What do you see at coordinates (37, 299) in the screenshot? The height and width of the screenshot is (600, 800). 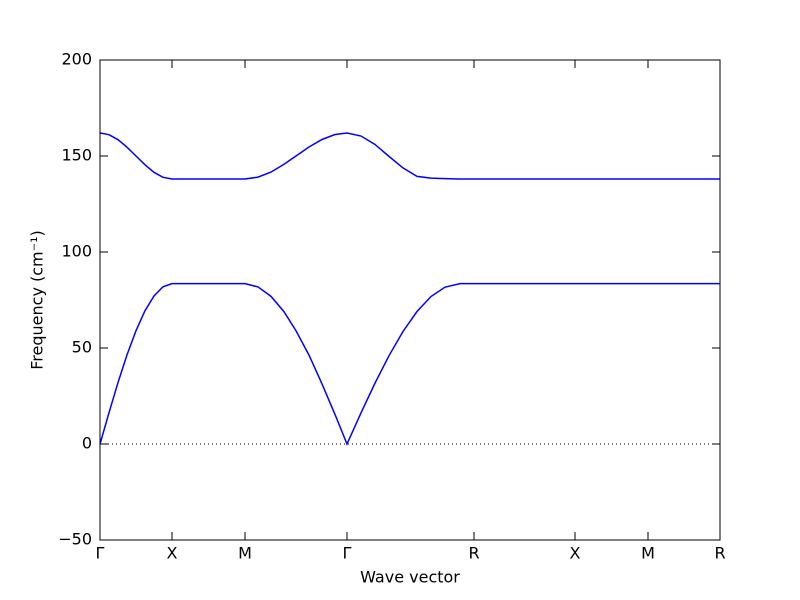 I see `y-axis-label: Frequency (cm⁻¹)` at bounding box center [37, 299].